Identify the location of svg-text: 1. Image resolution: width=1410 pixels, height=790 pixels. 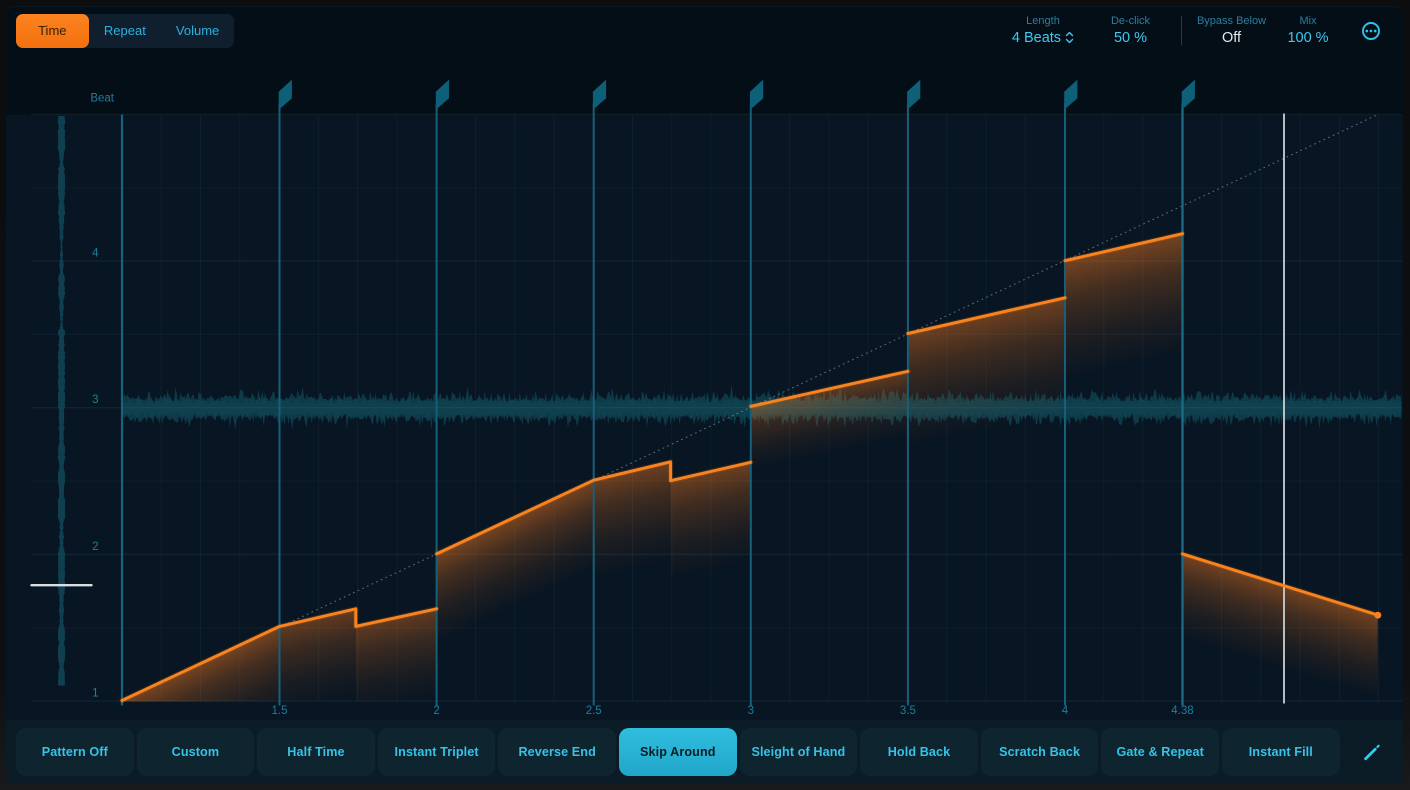
(95, 694).